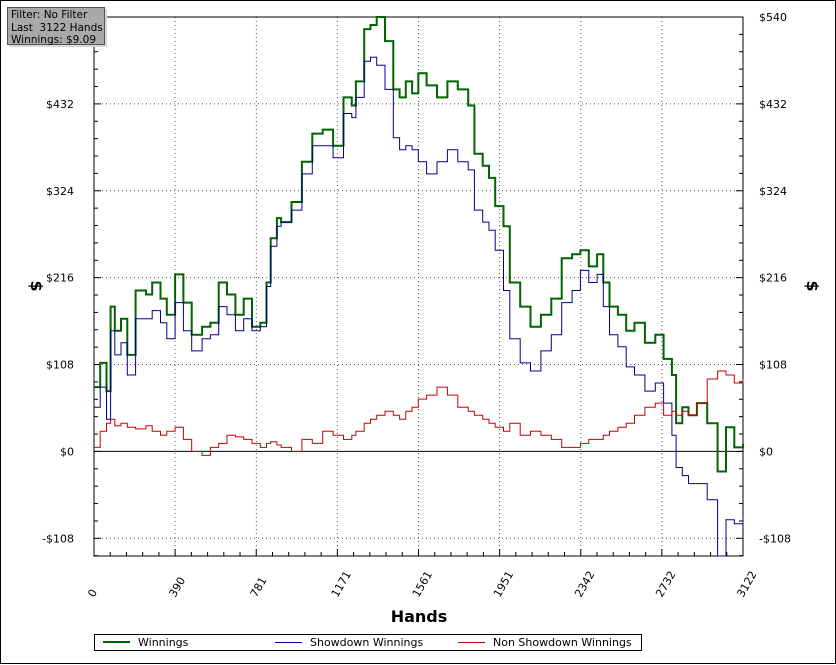  What do you see at coordinates (419, 616) in the screenshot?
I see `x-axis-title: Hands` at bounding box center [419, 616].